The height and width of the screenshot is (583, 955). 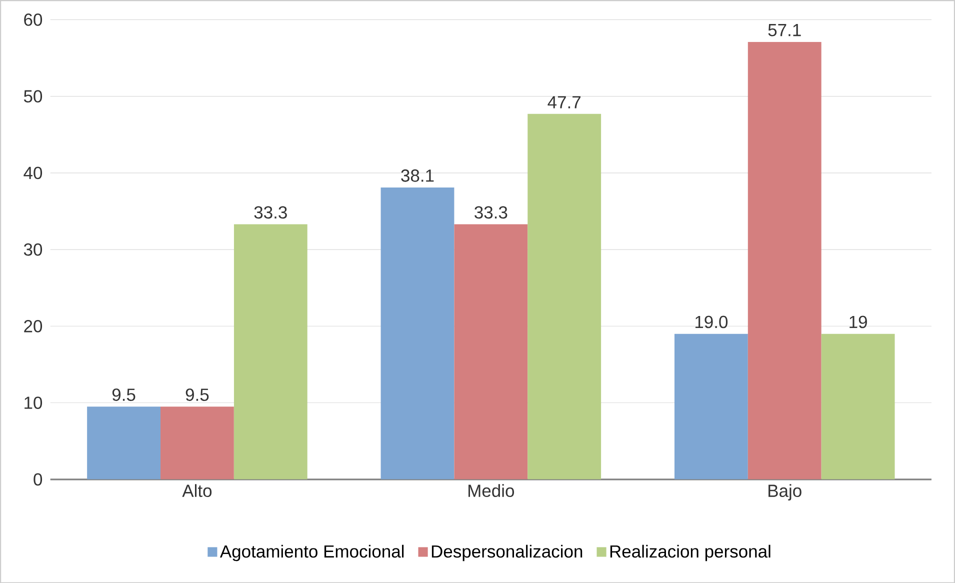 What do you see at coordinates (38, 479) in the screenshot?
I see `y-tick-label: 0` at bounding box center [38, 479].